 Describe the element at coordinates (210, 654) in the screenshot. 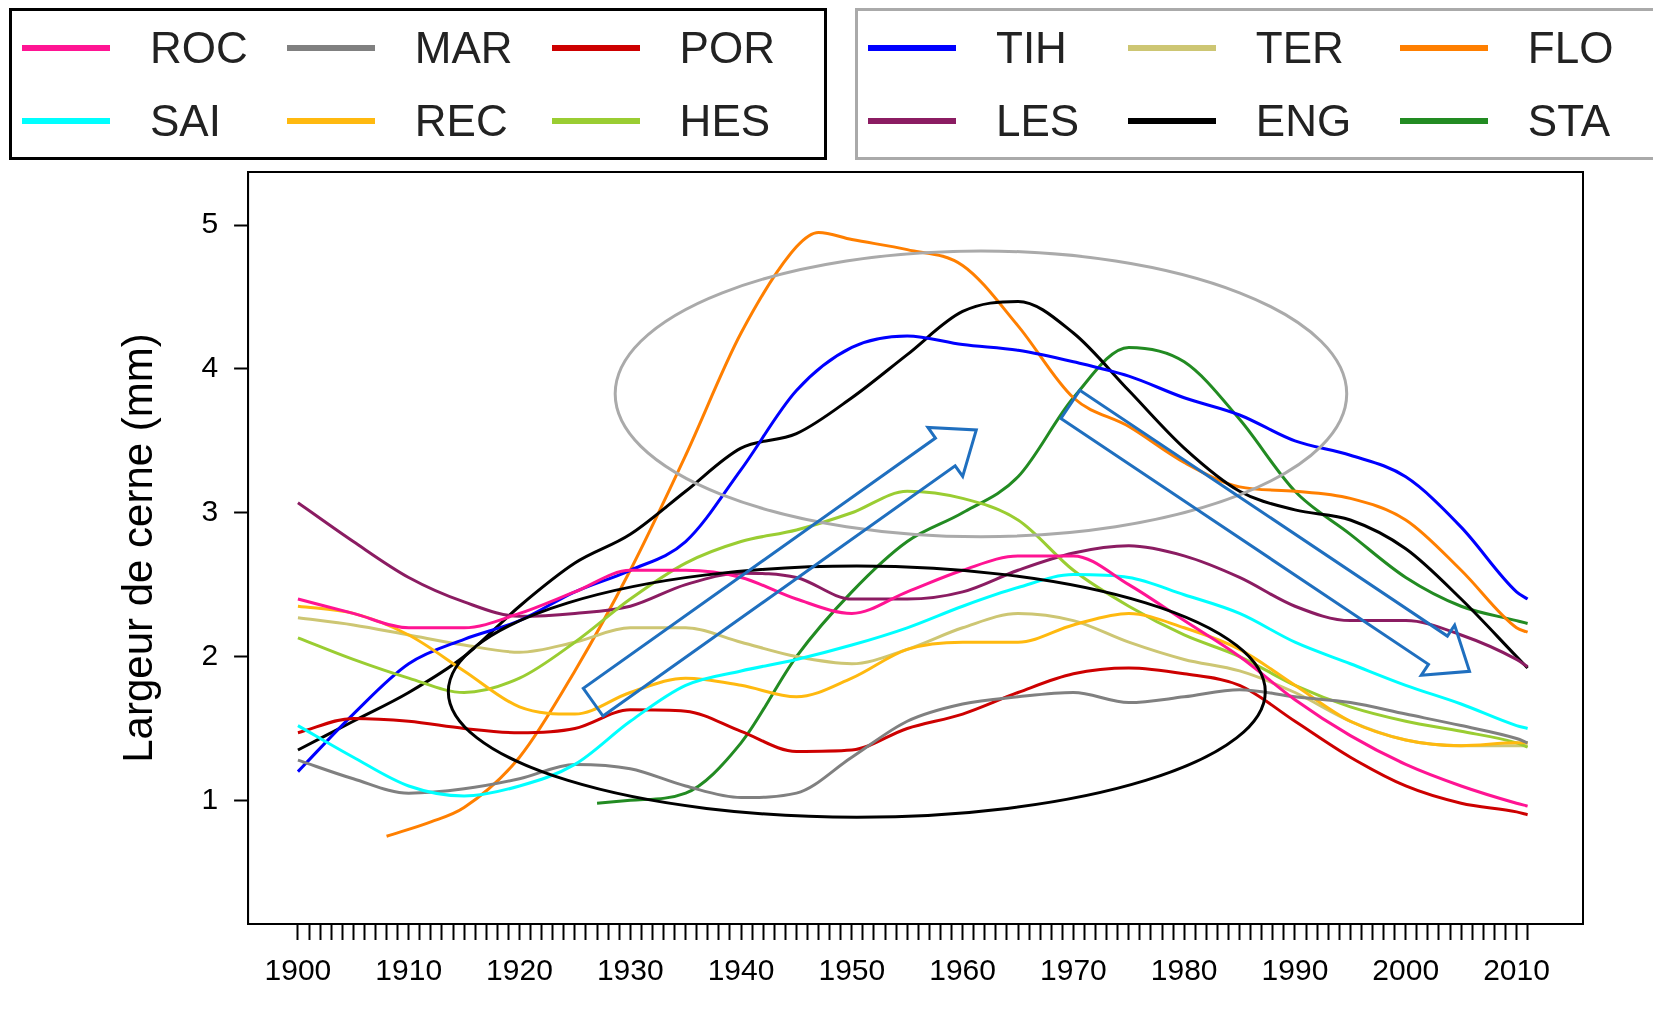

I see `y-tick-label: 2` at that location.